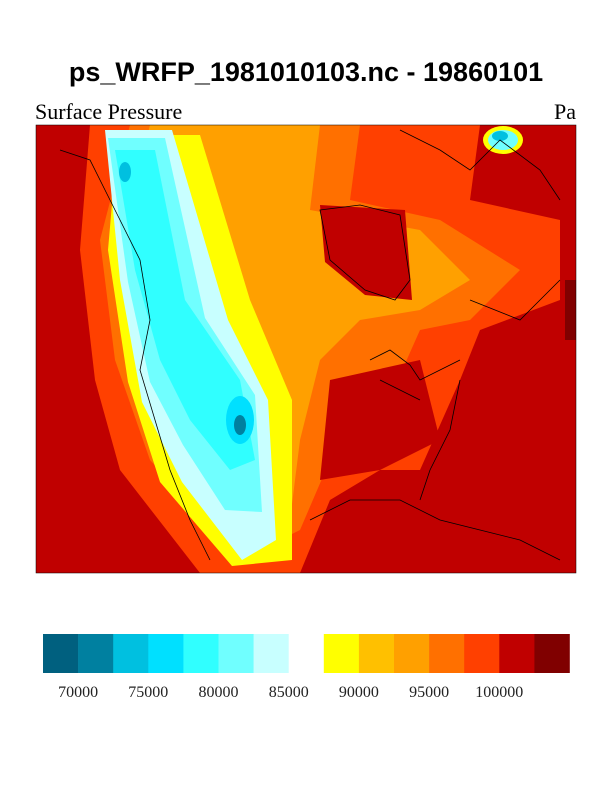 The width and height of the screenshot is (612, 792). What do you see at coordinates (108, 111) in the screenshot?
I see `left-label: Surface Pressure` at bounding box center [108, 111].